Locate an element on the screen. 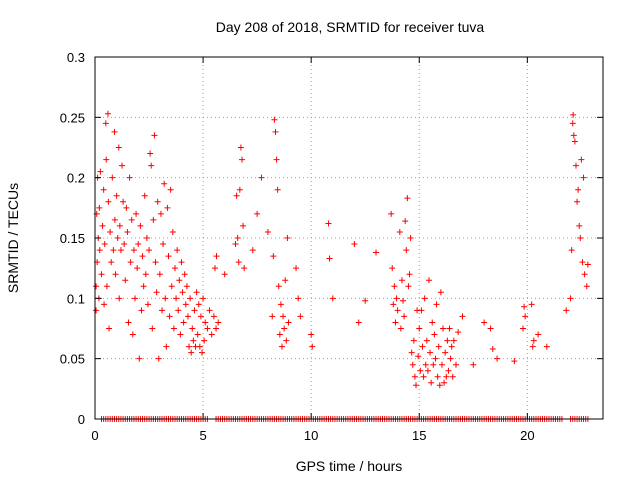 This screenshot has height=485, width=640. x-tick-label: 5 is located at coordinates (202, 435).